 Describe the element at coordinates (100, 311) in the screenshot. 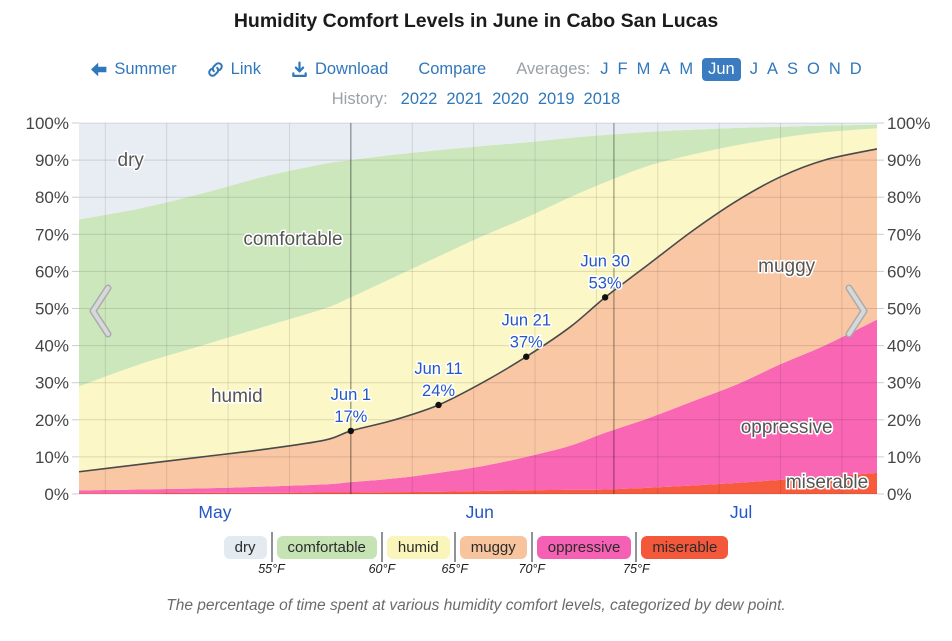

I see `prev-chart-button` at that location.